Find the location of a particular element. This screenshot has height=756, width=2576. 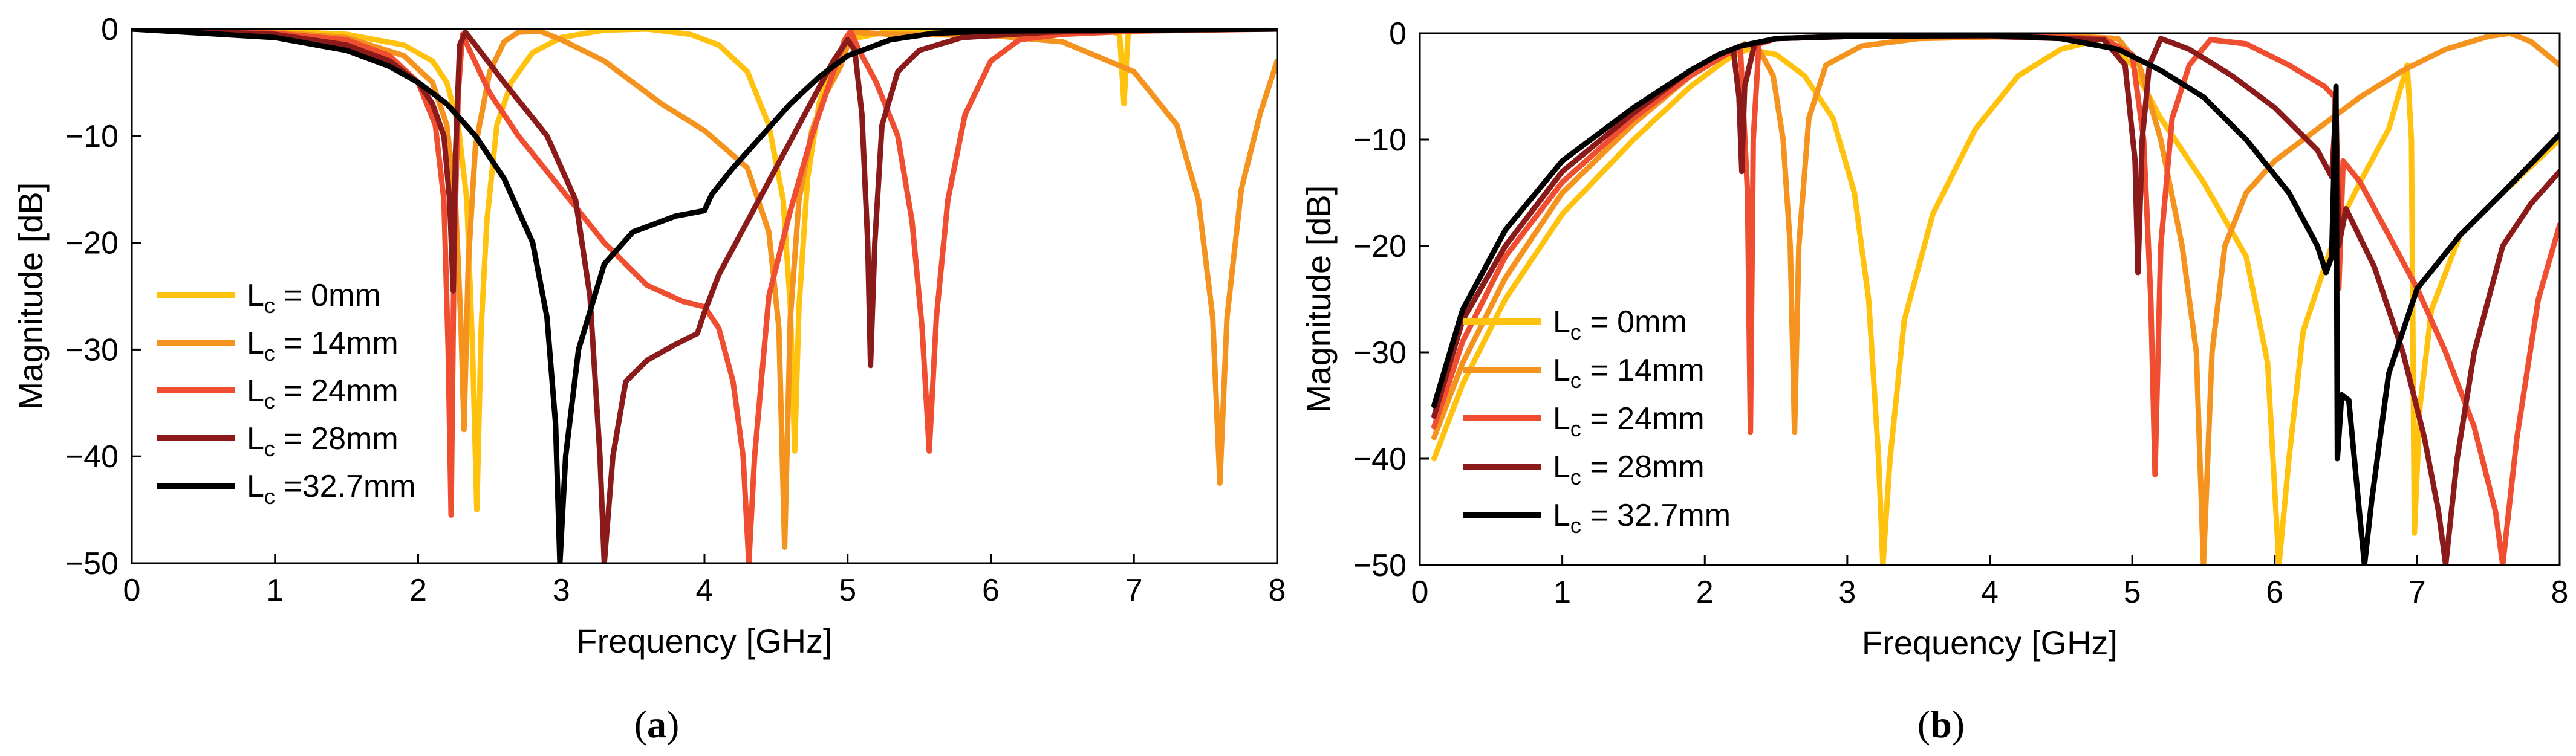

legend-item: Lc = 32.7mm is located at coordinates (1597, 518).